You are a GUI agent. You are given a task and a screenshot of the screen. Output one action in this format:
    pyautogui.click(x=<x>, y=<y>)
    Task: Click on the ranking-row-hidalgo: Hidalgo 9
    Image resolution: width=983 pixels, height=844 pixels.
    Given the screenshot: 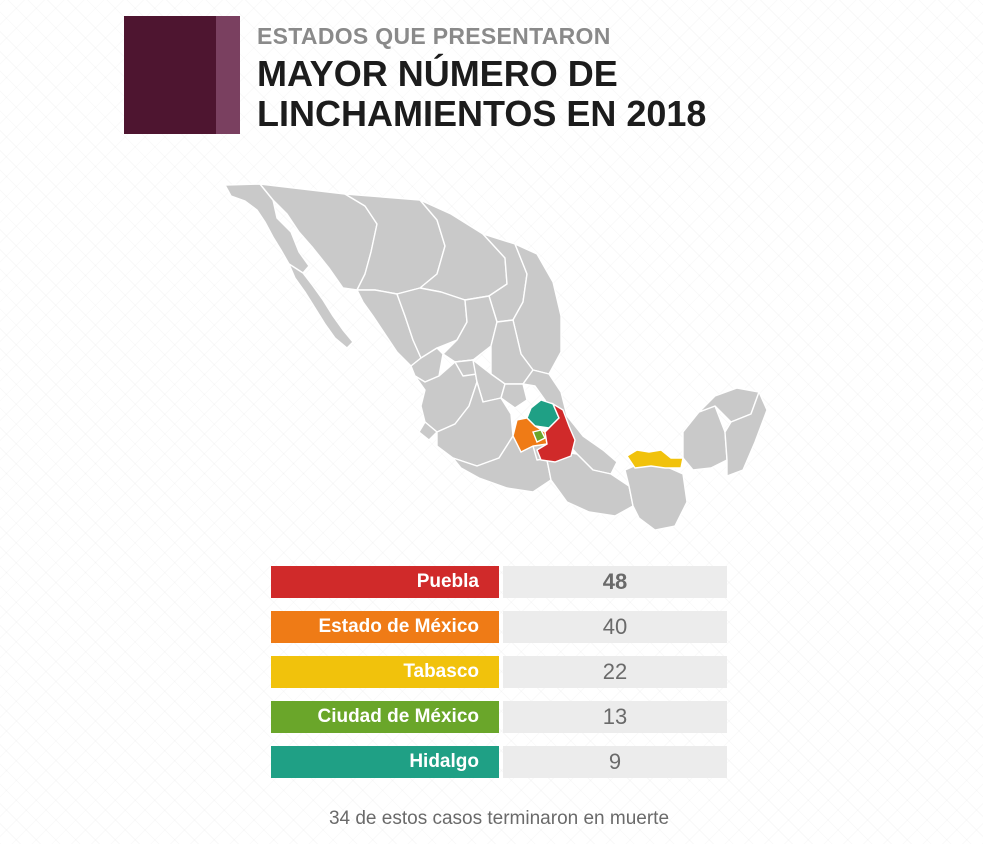 What is the action you would take?
    pyautogui.click(x=499, y=764)
    